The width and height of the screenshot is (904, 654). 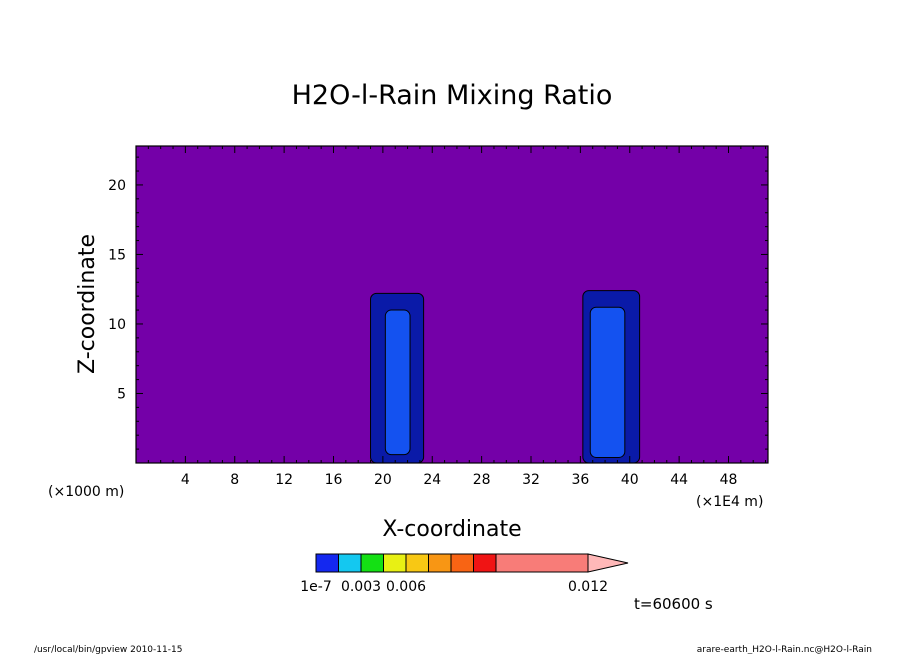 I want to click on x-tick-label: 8, so click(x=234, y=480).